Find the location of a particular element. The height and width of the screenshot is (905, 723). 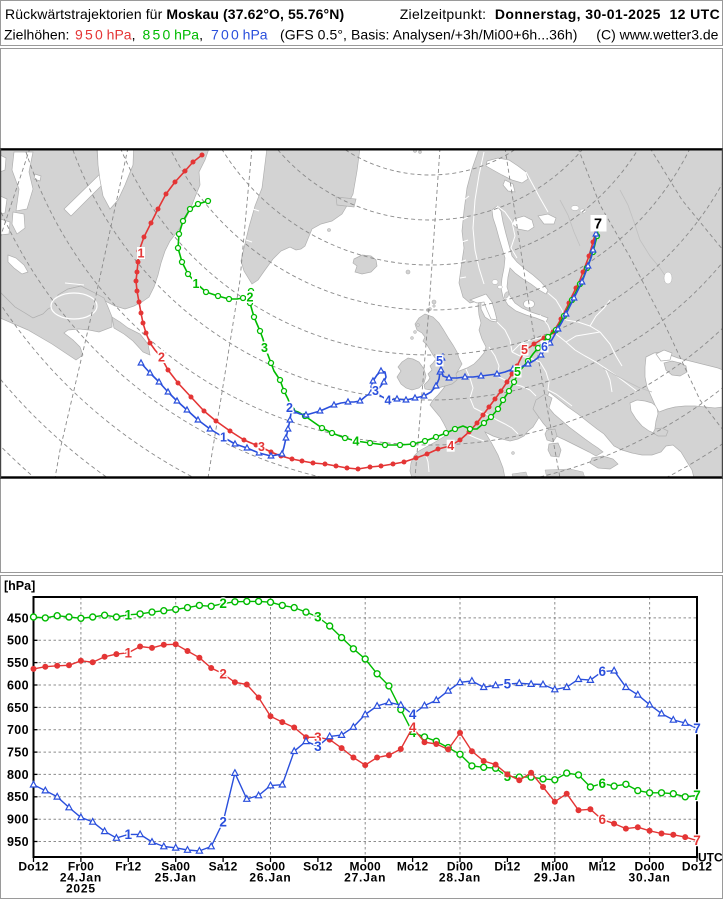

svg-text: (C) www.wetter3.de is located at coordinates (657, 35).